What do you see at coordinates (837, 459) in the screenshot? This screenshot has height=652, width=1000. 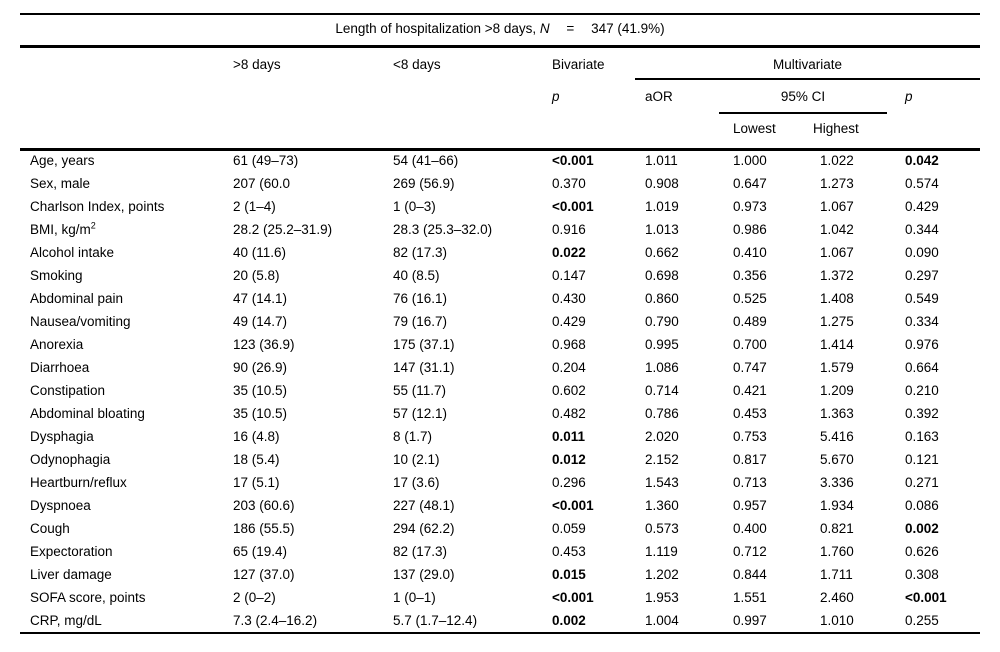 I see `ci-highest-value: 5.670` at bounding box center [837, 459].